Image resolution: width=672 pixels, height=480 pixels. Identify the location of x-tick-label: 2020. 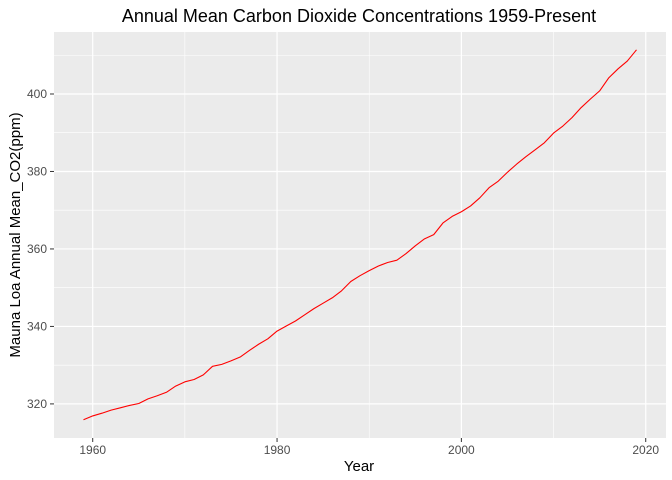
(645, 450).